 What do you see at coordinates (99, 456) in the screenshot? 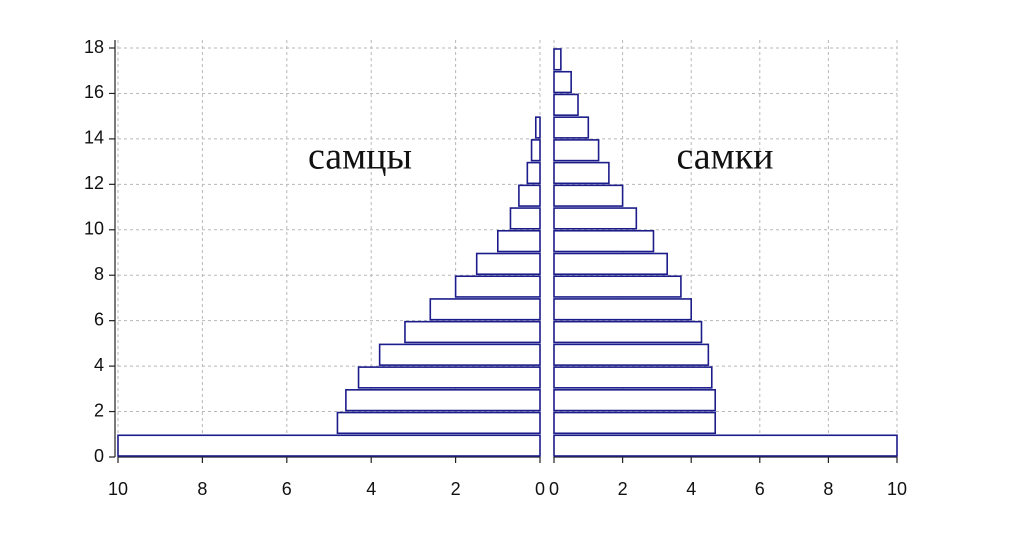
I see `y-tick-label: 0` at bounding box center [99, 456].